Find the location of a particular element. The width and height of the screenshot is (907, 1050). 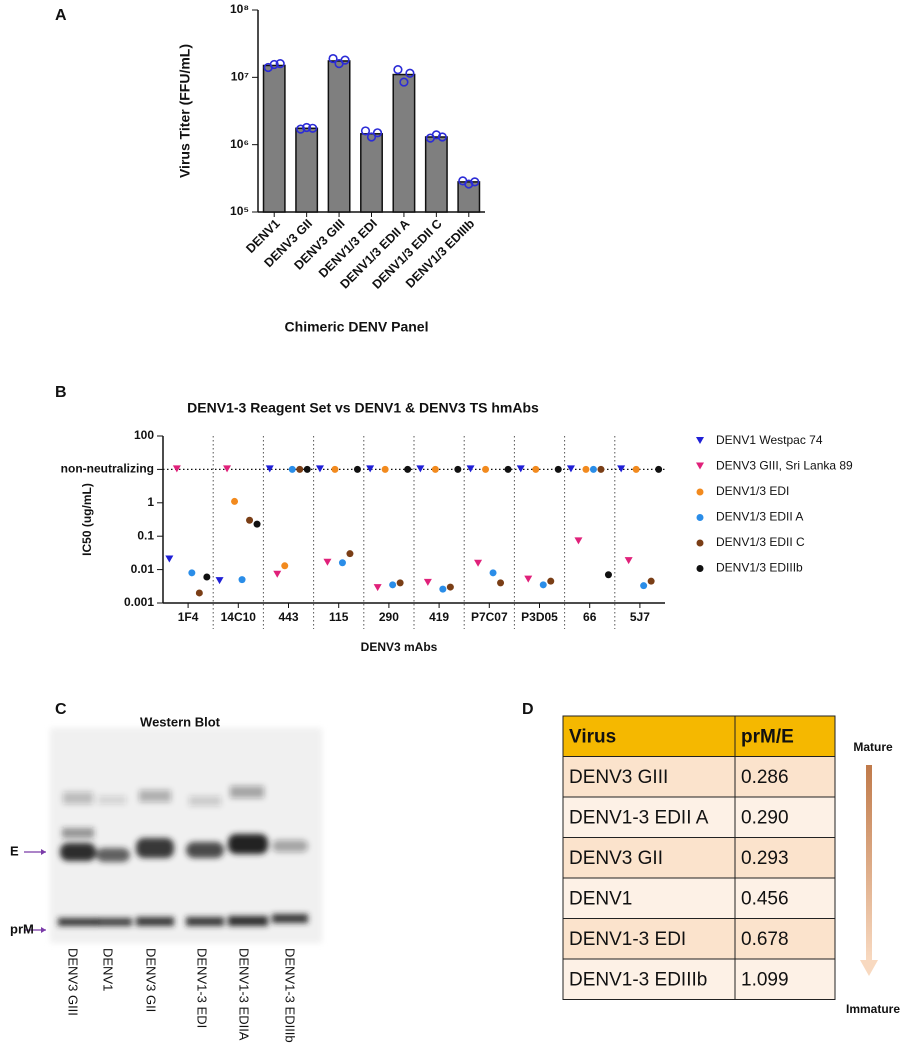

table-header: prM/E is located at coordinates (767, 736).